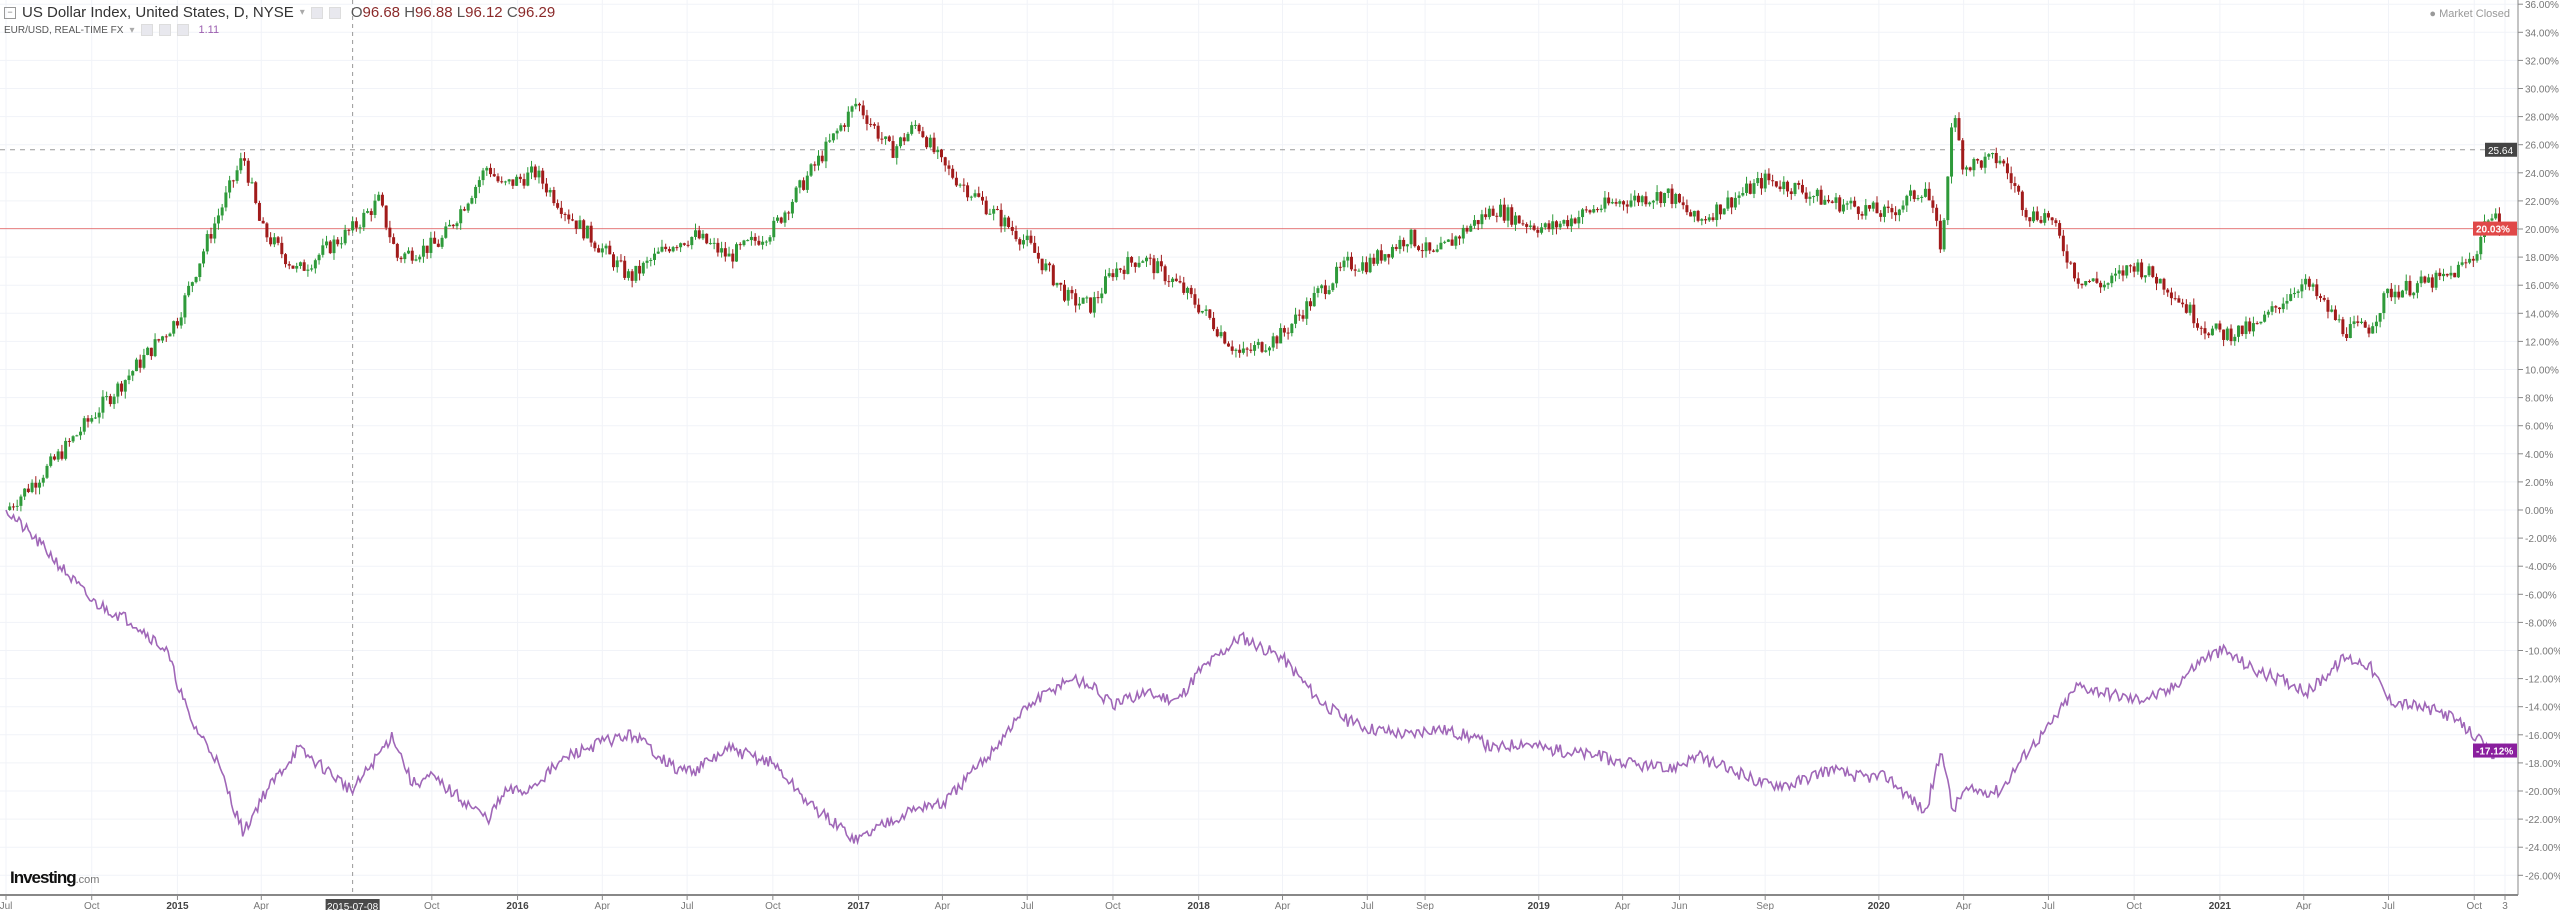 This screenshot has width=2560, height=910. I want to click on investing-logo: Investing.com, so click(55, 877).